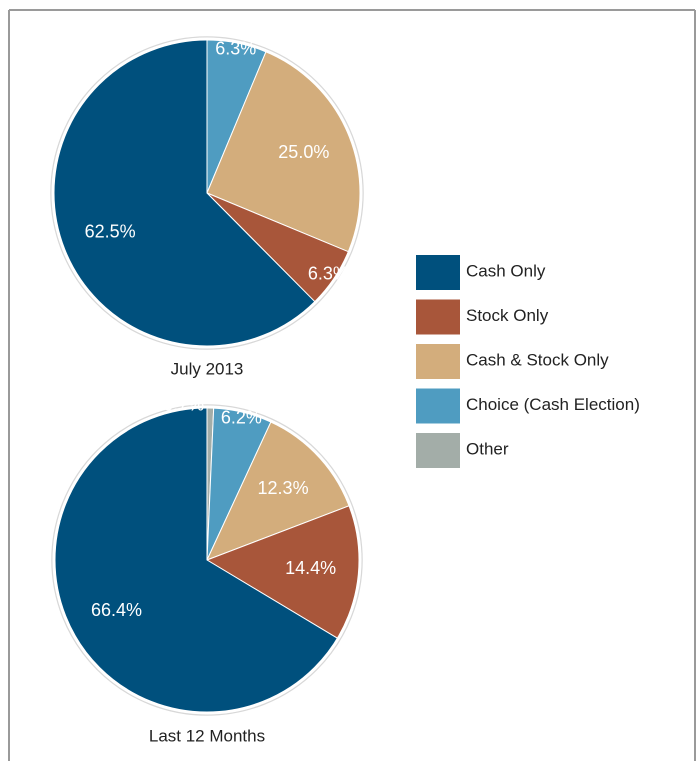  What do you see at coordinates (283, 488) in the screenshot?
I see `slice-label: 12.3%` at bounding box center [283, 488].